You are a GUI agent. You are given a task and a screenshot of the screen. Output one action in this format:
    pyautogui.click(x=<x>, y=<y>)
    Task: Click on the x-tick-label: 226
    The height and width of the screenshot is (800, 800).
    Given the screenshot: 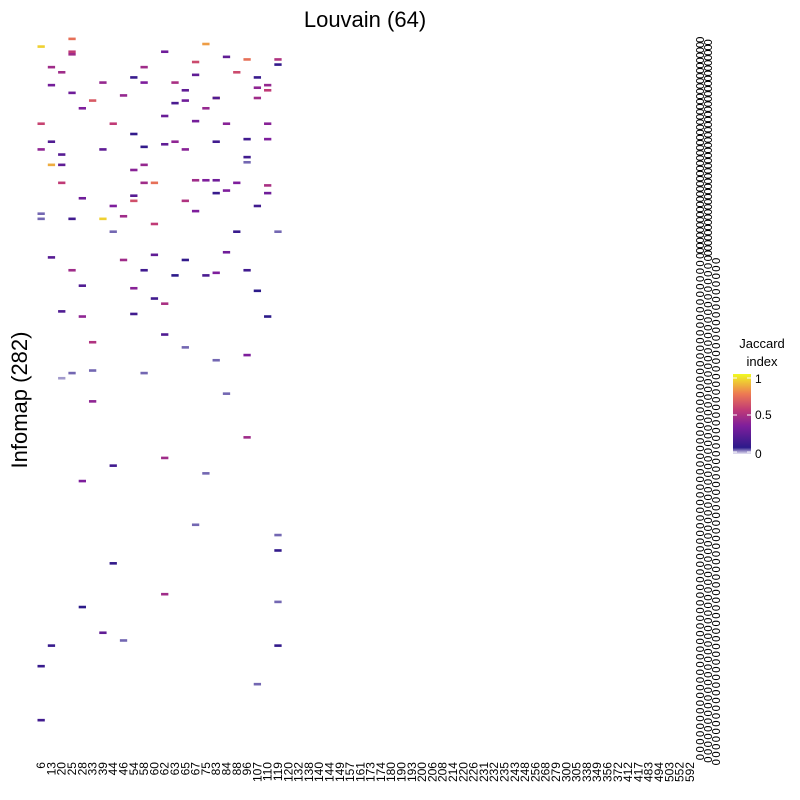 What is the action you would take?
    pyautogui.click(x=474, y=772)
    